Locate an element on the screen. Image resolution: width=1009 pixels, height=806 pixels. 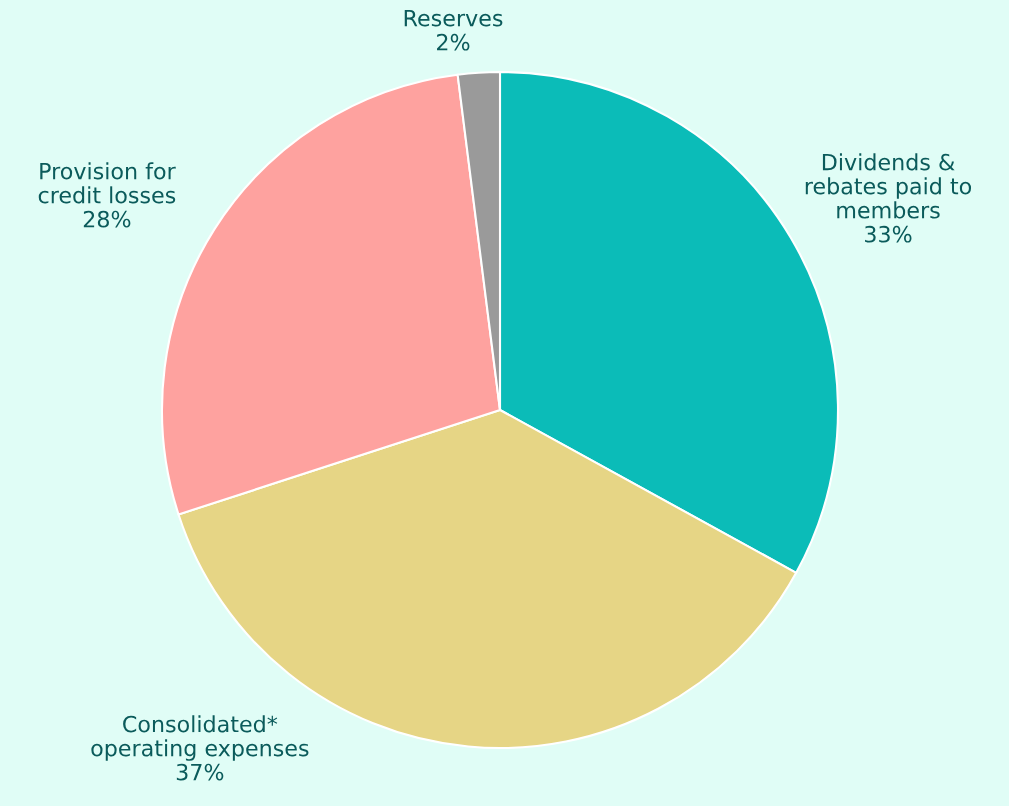
data-label: 33% is located at coordinates (888, 234).